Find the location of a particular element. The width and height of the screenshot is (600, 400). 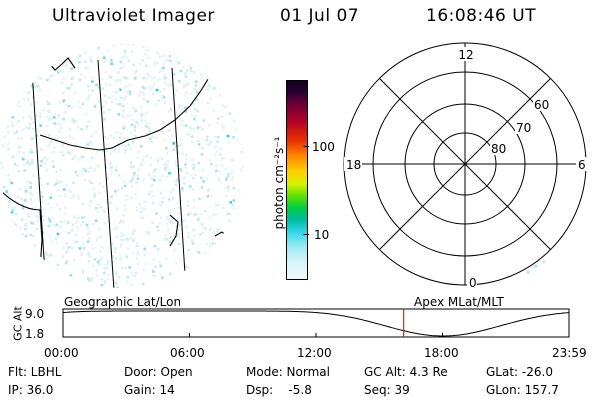

info-filter: Flt: LBHL is located at coordinates (35, 372).